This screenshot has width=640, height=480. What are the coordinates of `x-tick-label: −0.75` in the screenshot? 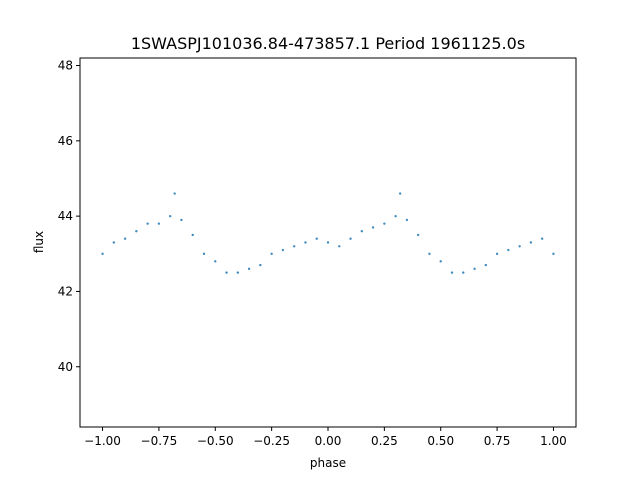 It's located at (159, 441).